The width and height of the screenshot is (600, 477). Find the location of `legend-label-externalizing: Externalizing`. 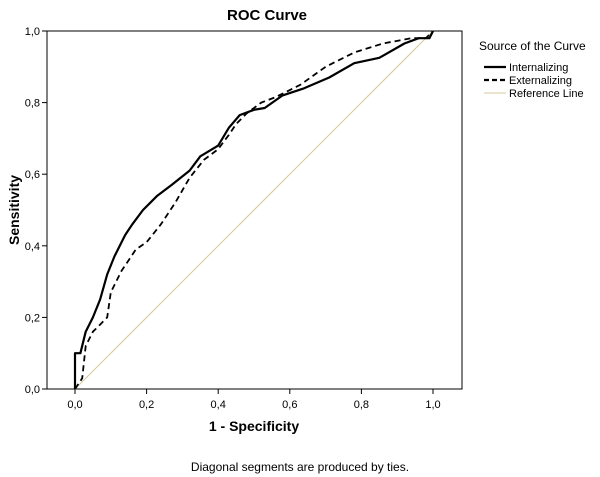

legend-label-externalizing: Externalizing is located at coordinates (540, 81).